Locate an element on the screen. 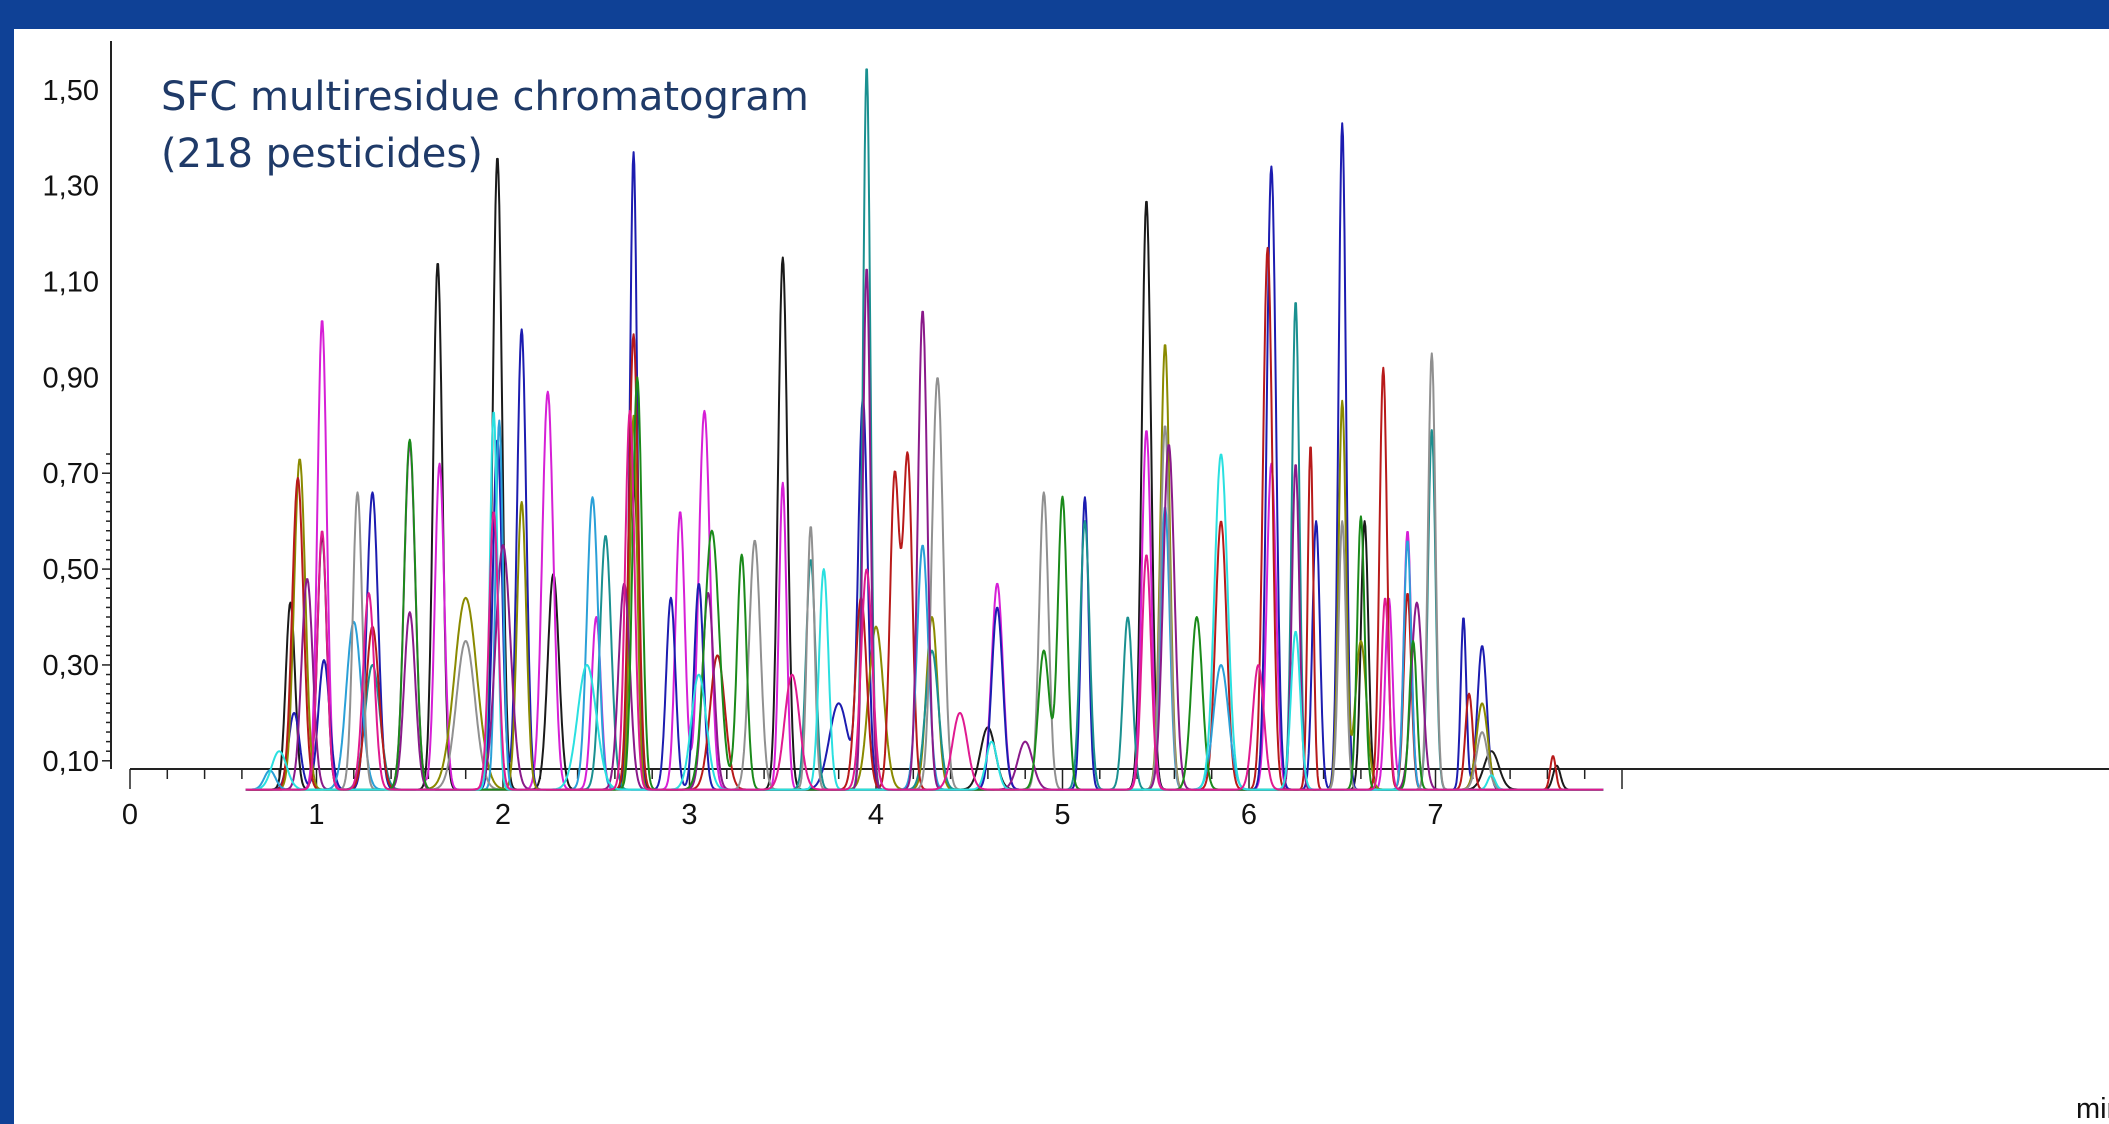  x-tick-label: 3 is located at coordinates (689, 815).